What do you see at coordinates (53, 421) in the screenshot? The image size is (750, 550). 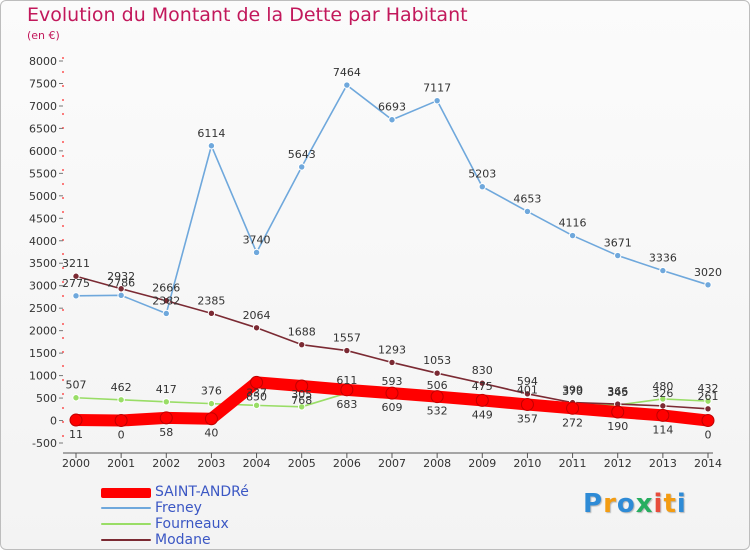 I see `y-tick-label: 0` at bounding box center [53, 421].